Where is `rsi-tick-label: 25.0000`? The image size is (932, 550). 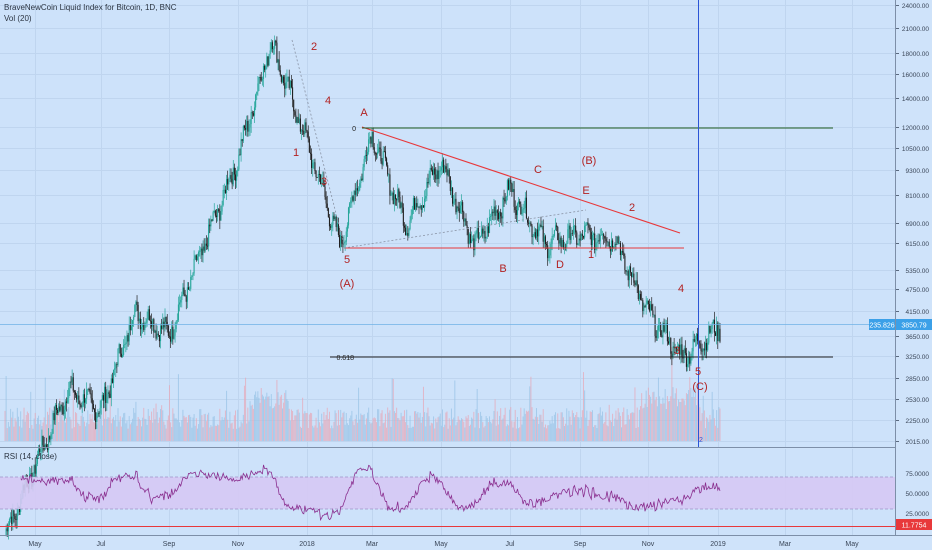 rsi-tick-label: 25.0000 is located at coordinates (918, 514).